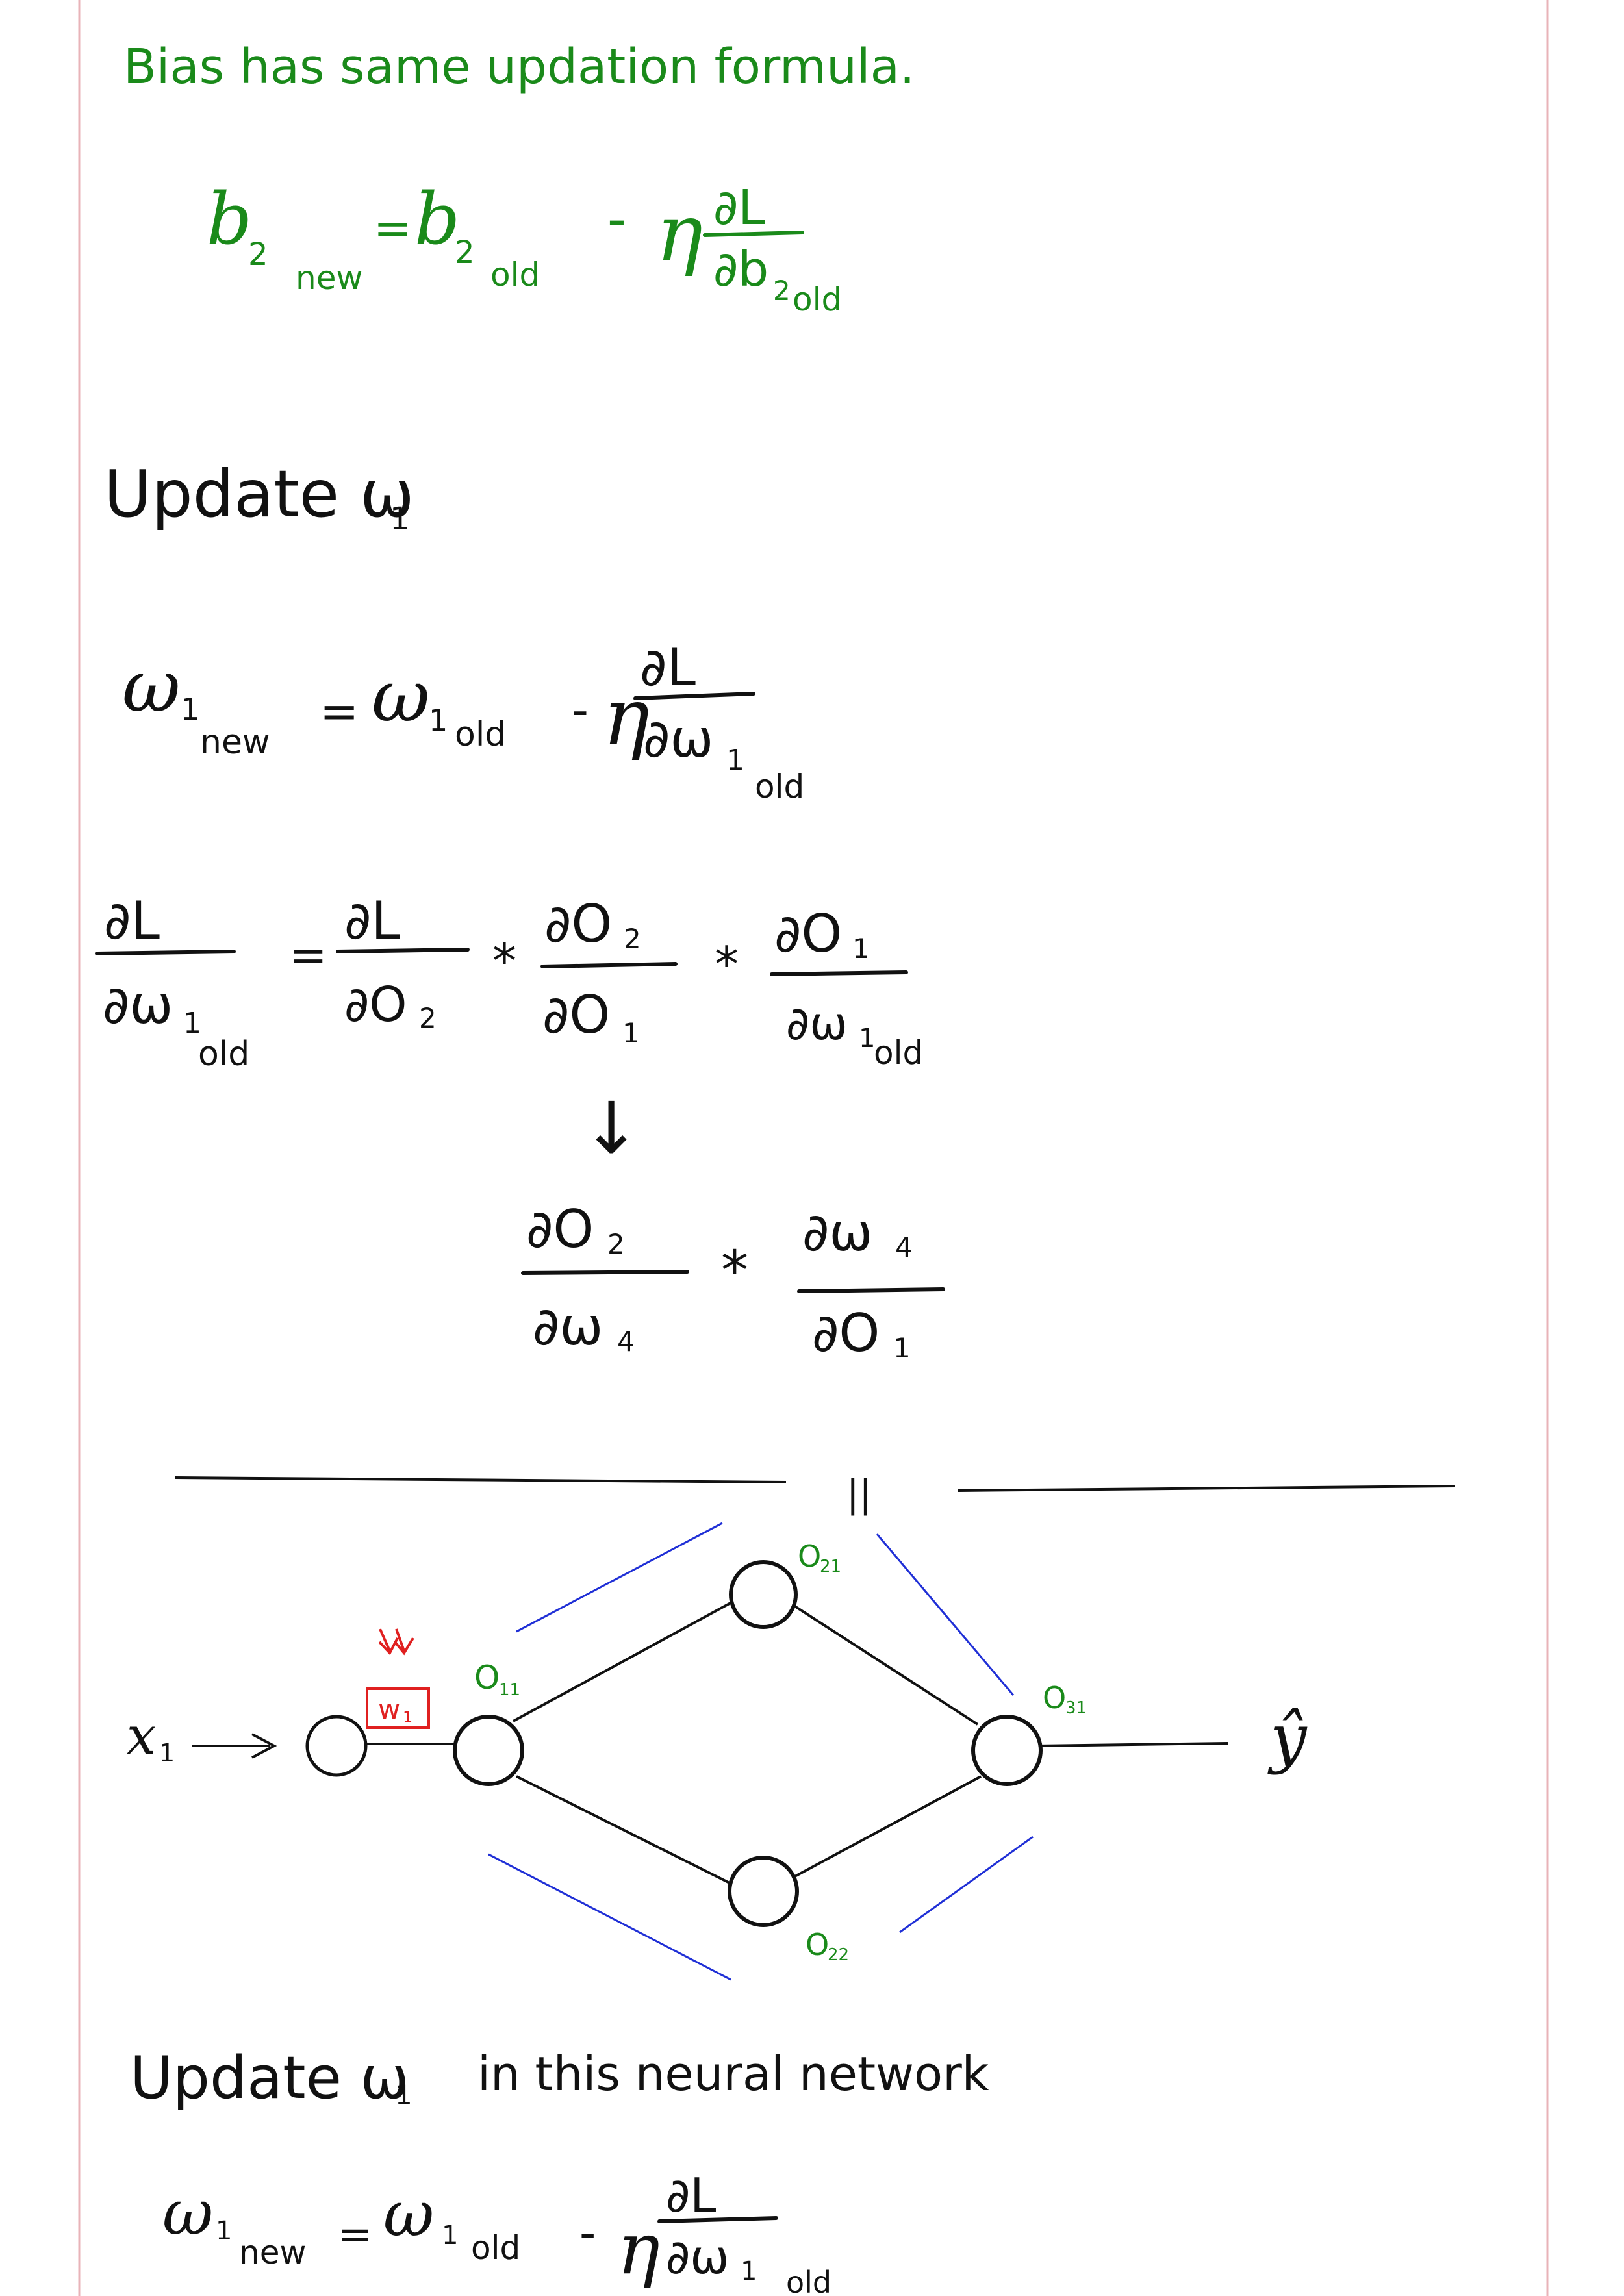 The height and width of the screenshot is (2296, 1624). Describe the element at coordinates (524, 247) in the screenshot. I see `bias-update-formula: b 2 new = b 2 old - η ∂L ∂b 2 old` at that location.